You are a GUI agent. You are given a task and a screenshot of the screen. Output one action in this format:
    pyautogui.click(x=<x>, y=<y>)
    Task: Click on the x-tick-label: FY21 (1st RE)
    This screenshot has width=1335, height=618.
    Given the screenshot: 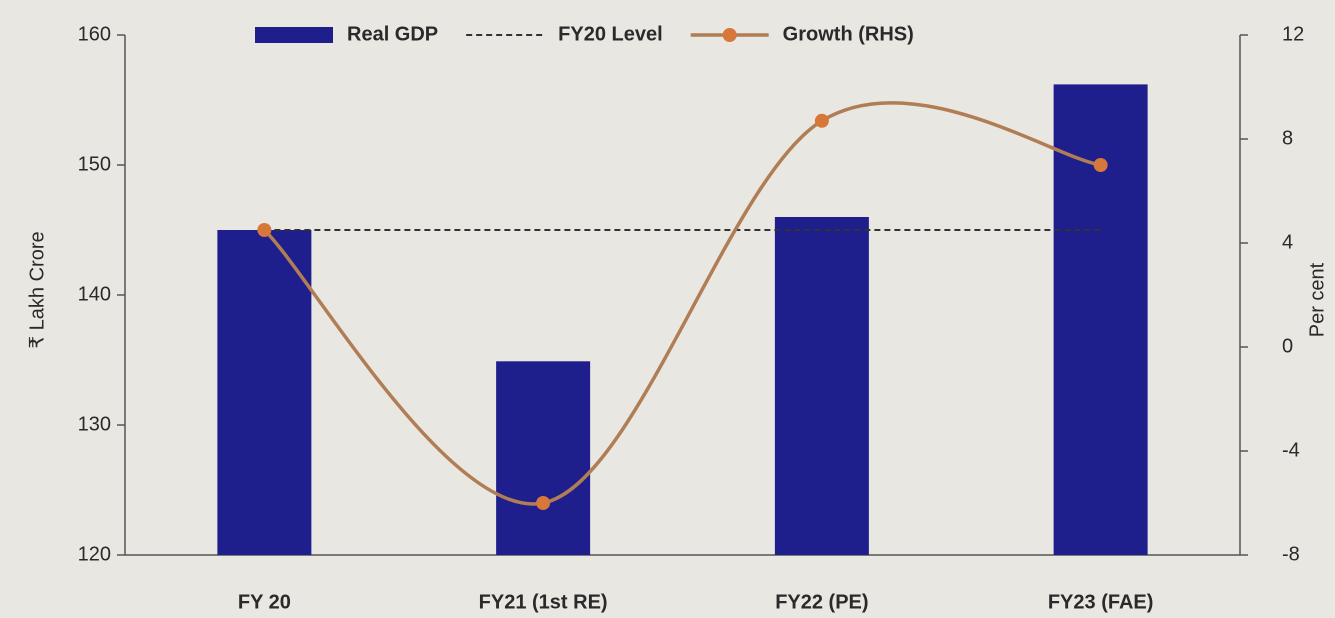 What is the action you would take?
    pyautogui.click(x=543, y=602)
    